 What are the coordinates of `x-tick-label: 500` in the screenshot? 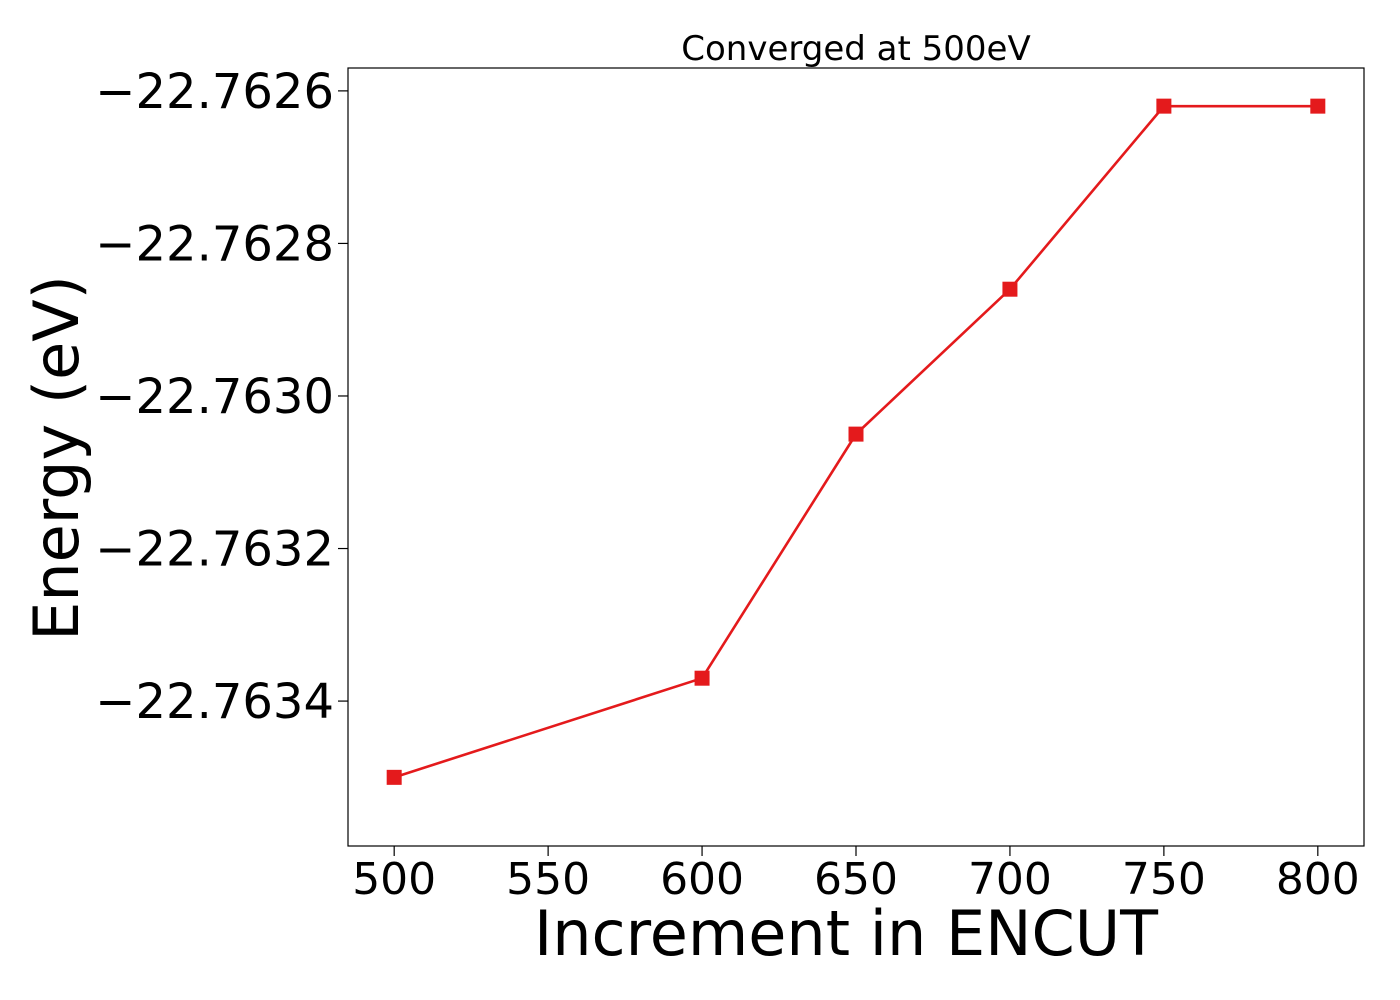 It's located at (394, 879).